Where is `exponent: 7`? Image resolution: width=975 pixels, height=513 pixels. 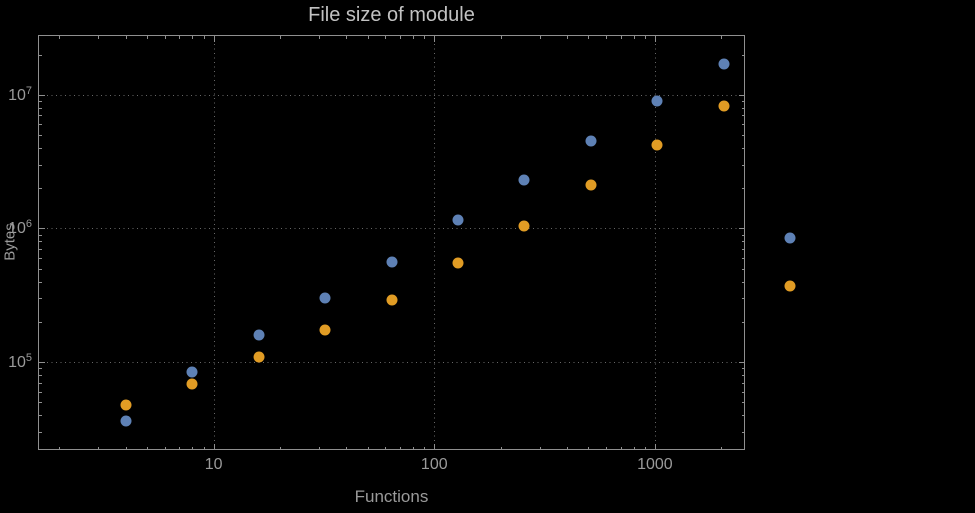
exponent: 7 is located at coordinates (28, 90).